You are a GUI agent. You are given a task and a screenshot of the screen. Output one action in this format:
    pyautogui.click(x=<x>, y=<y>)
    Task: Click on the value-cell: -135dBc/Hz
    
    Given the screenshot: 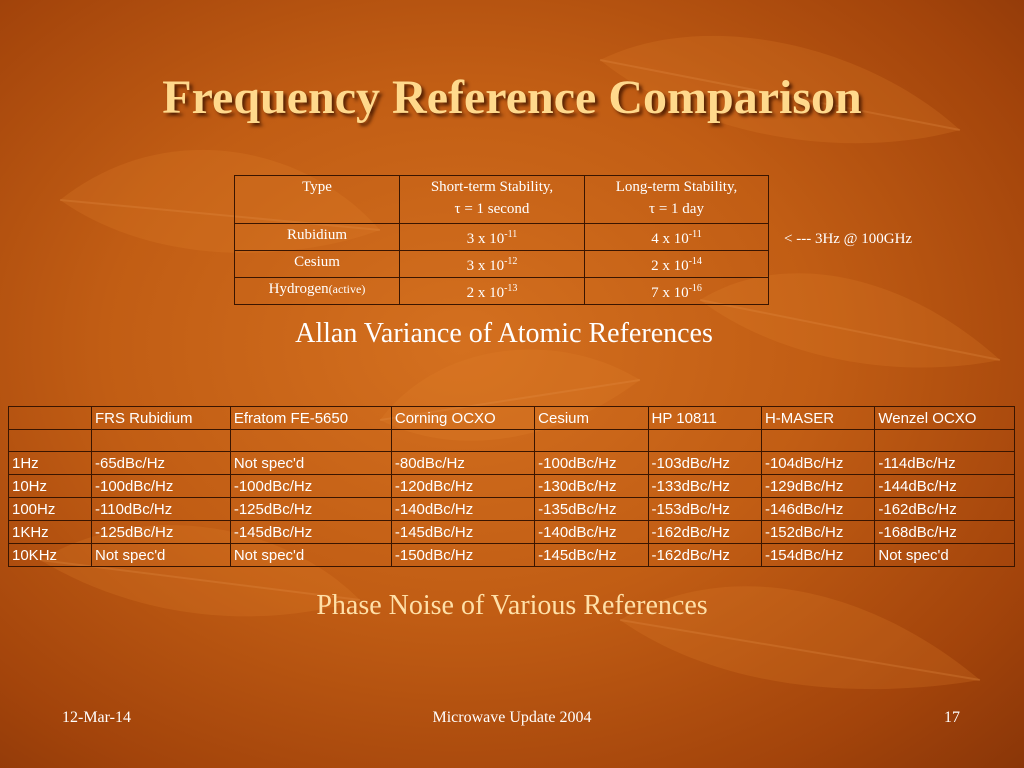 What is the action you would take?
    pyautogui.click(x=591, y=509)
    